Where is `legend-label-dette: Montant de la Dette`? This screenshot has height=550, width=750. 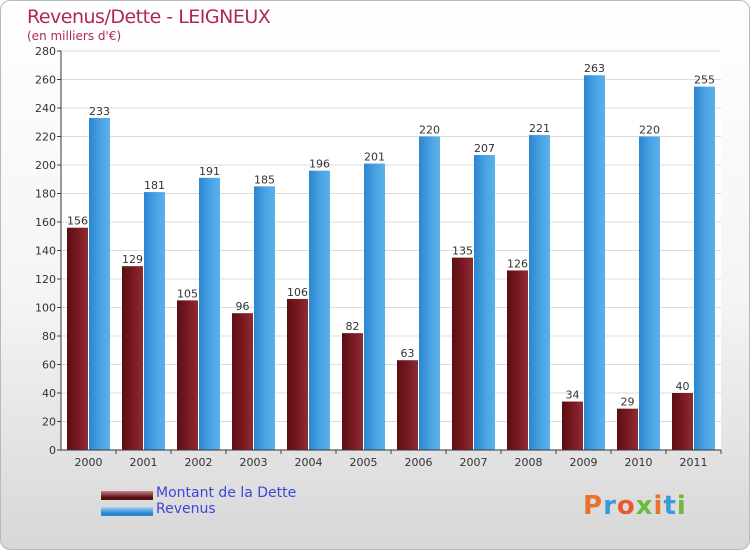 legend-label-dette: Montant de la Dette is located at coordinates (226, 493).